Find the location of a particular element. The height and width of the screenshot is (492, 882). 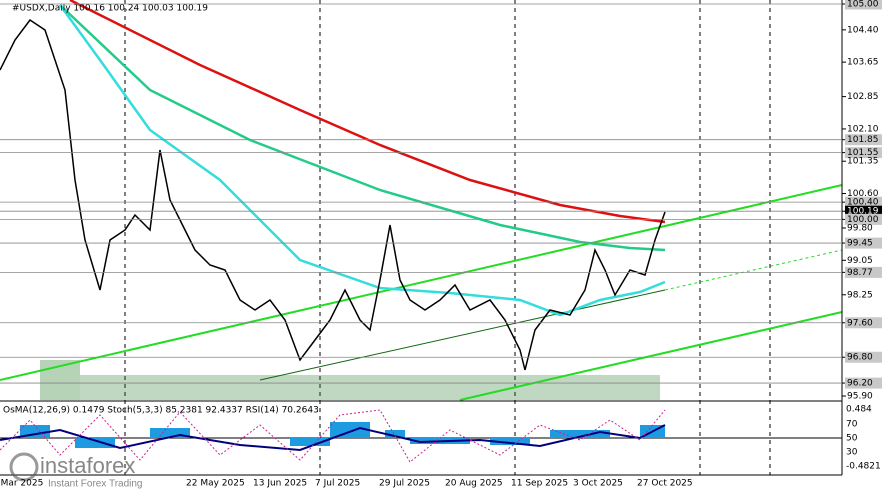

time-label: 29 Jul 2025 is located at coordinates (404, 484).